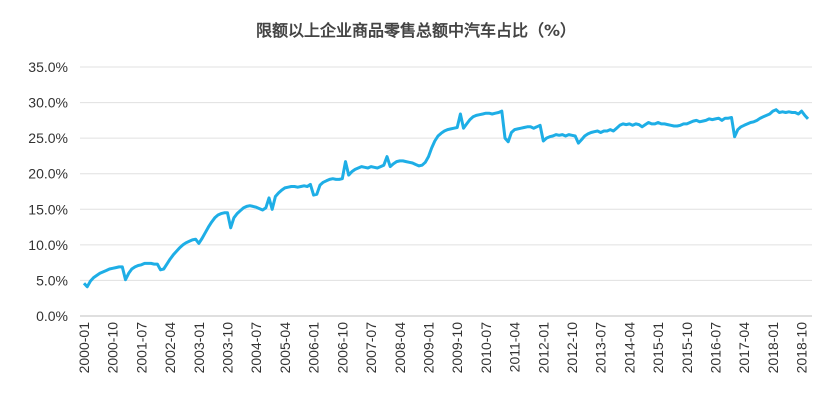 The image size is (832, 415). I want to click on x-tick-label: 2011-04, so click(515, 347).